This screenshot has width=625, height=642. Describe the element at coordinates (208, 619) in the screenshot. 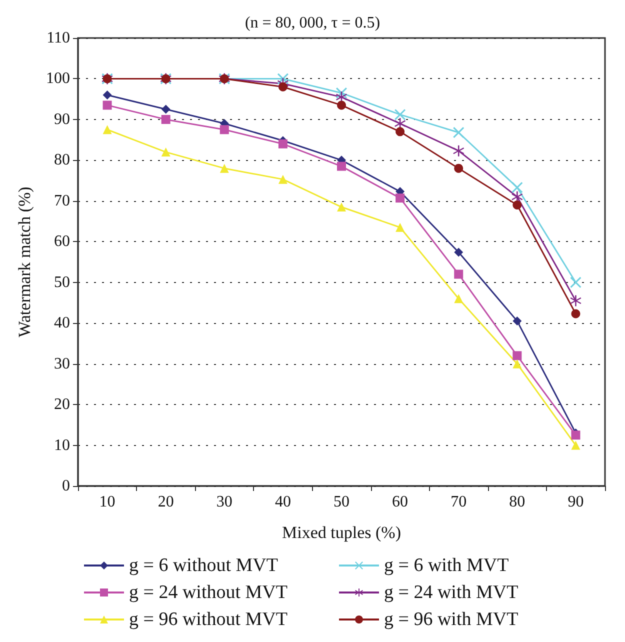

I see `legend-label: g = 96 without MVT` at that location.